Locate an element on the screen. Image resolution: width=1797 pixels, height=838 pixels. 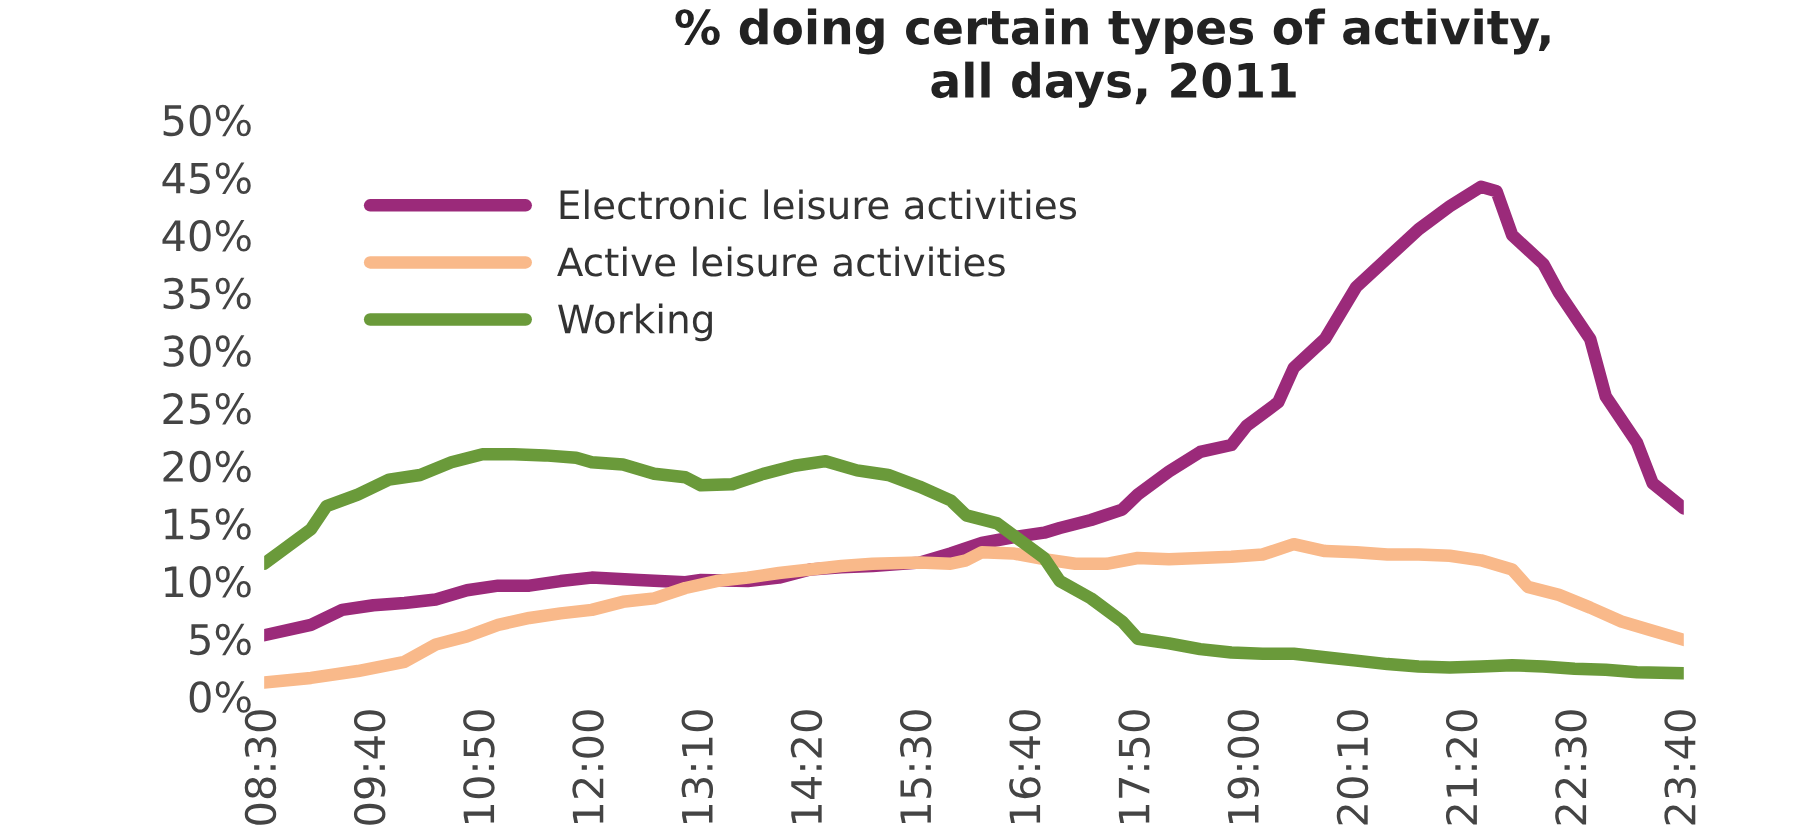
y-tick-label: 5% is located at coordinates (220, 639).